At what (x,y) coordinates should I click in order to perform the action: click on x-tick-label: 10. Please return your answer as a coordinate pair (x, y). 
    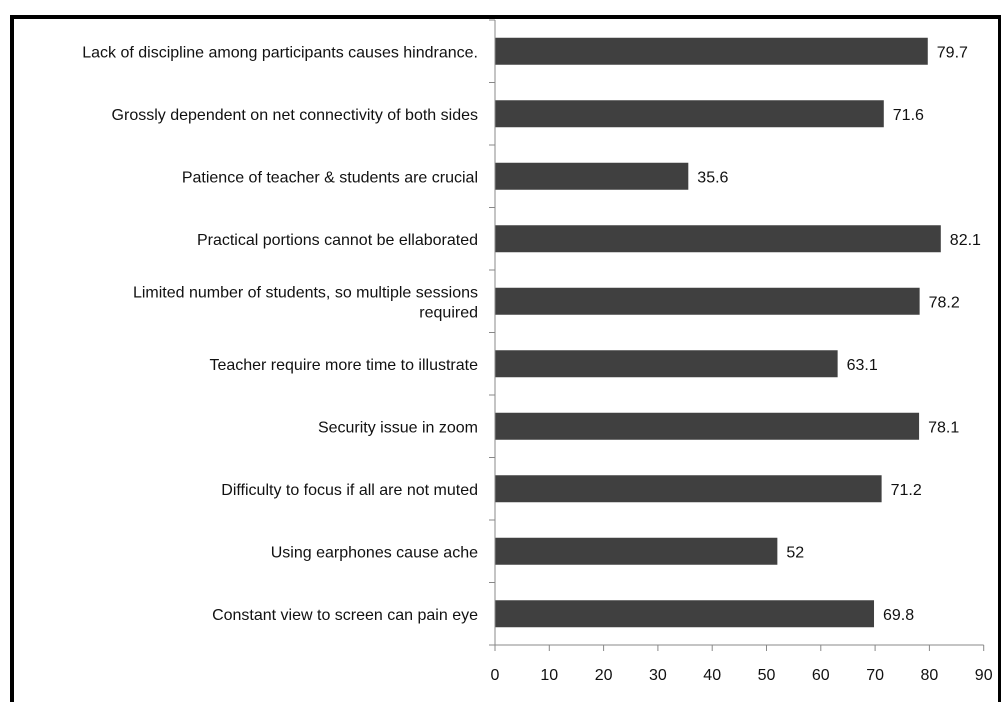
    Looking at the image, I should click on (549, 675).